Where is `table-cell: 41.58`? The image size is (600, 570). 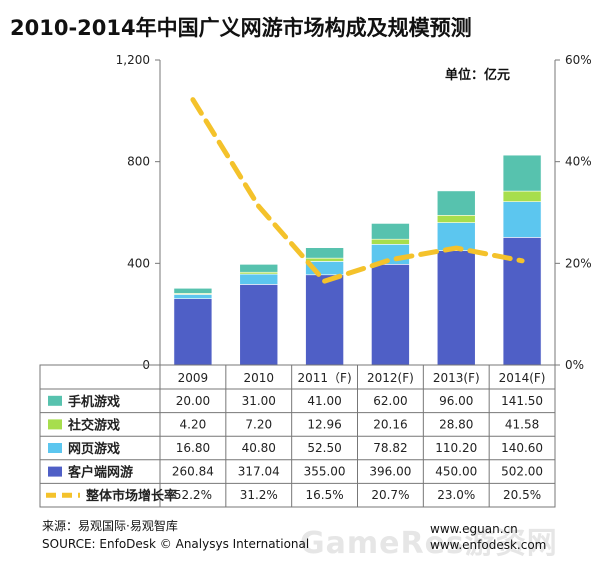
table-cell: 41.58 is located at coordinates (522, 424).